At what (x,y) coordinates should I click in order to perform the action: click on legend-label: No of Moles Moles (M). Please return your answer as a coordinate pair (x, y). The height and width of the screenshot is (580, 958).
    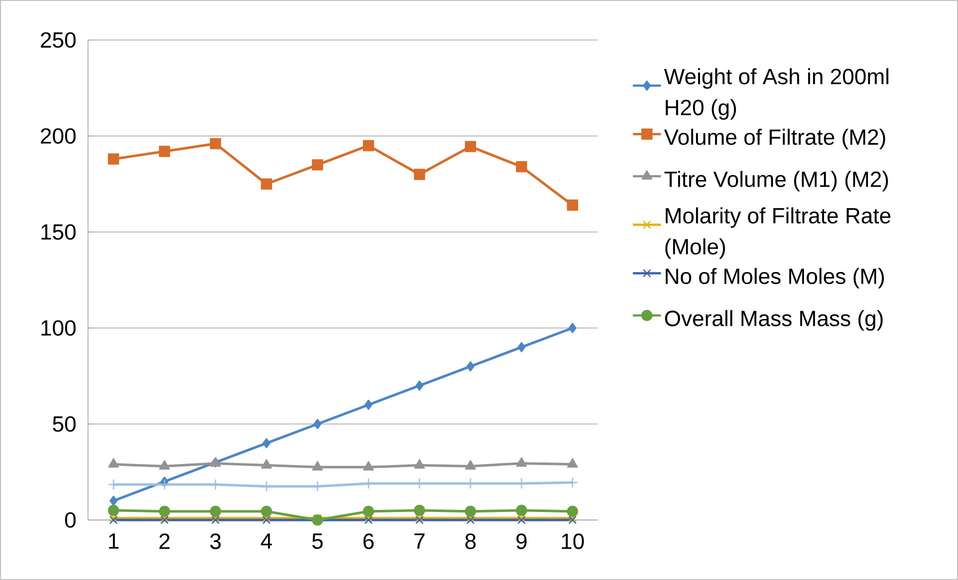
    Looking at the image, I should click on (775, 278).